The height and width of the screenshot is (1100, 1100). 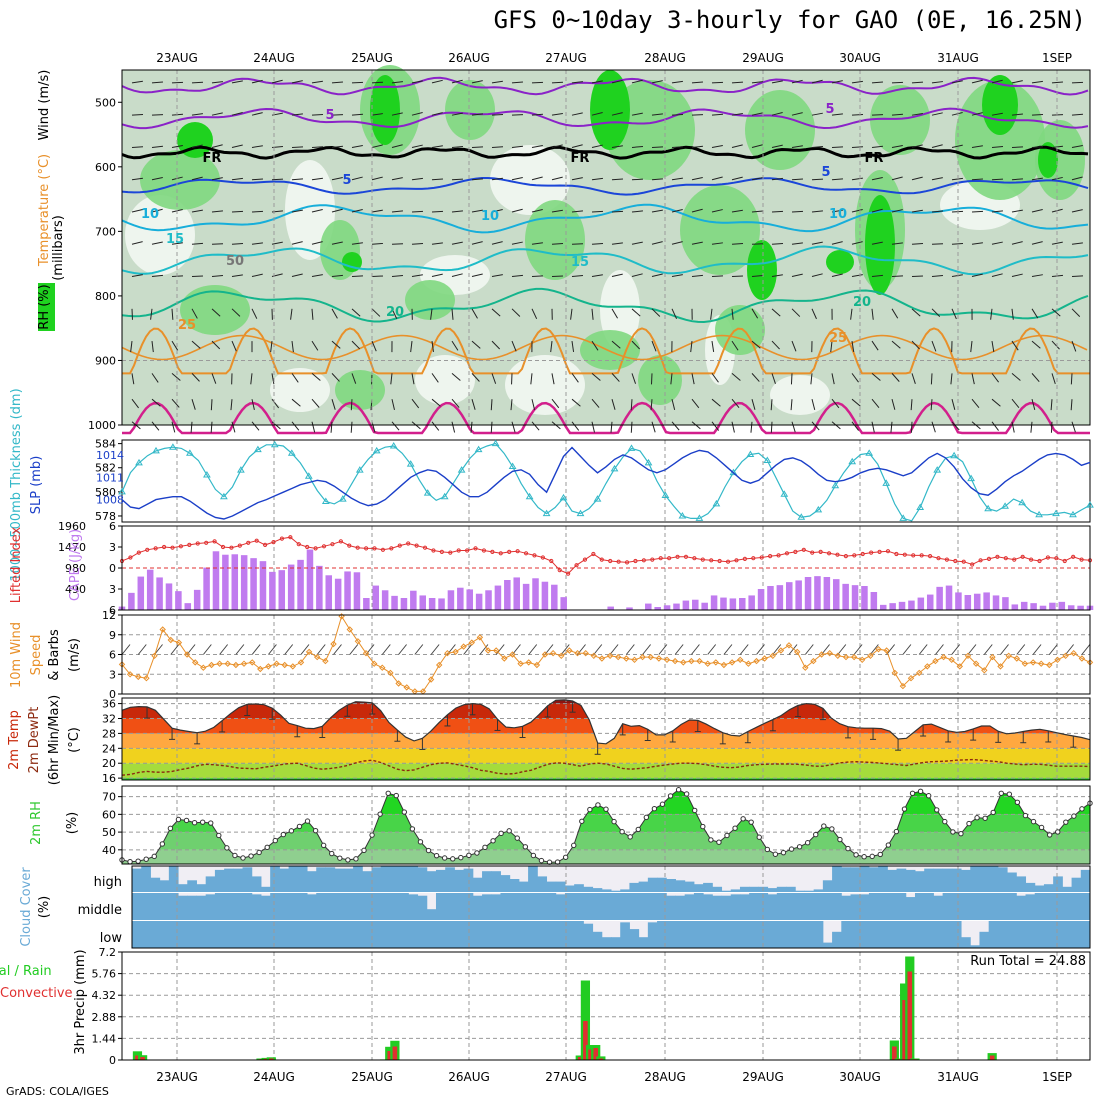 I want to click on p6-ytick-label-2: 60, so click(x=109, y=814).